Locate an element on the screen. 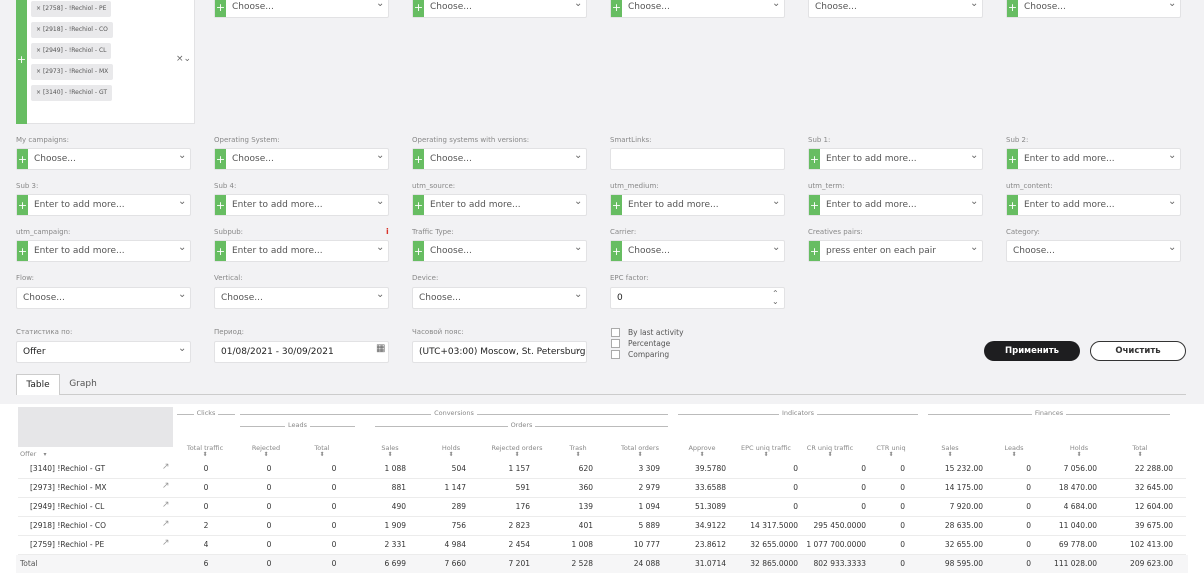 Image resolution: width=1204 pixels, height=582 pixels. offer-filter is located at coordinates (105, 62).